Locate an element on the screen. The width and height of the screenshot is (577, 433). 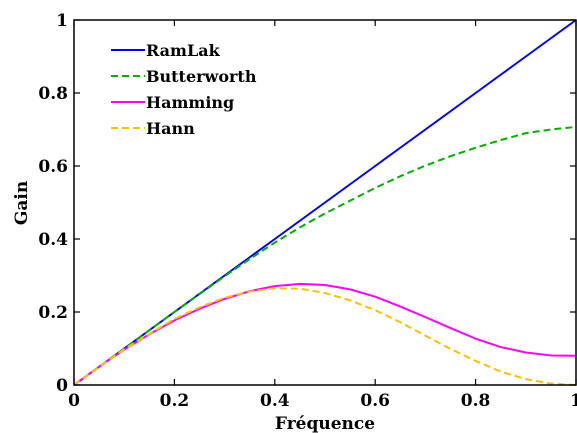
x-tick-label: 0.8 is located at coordinates (476, 401).